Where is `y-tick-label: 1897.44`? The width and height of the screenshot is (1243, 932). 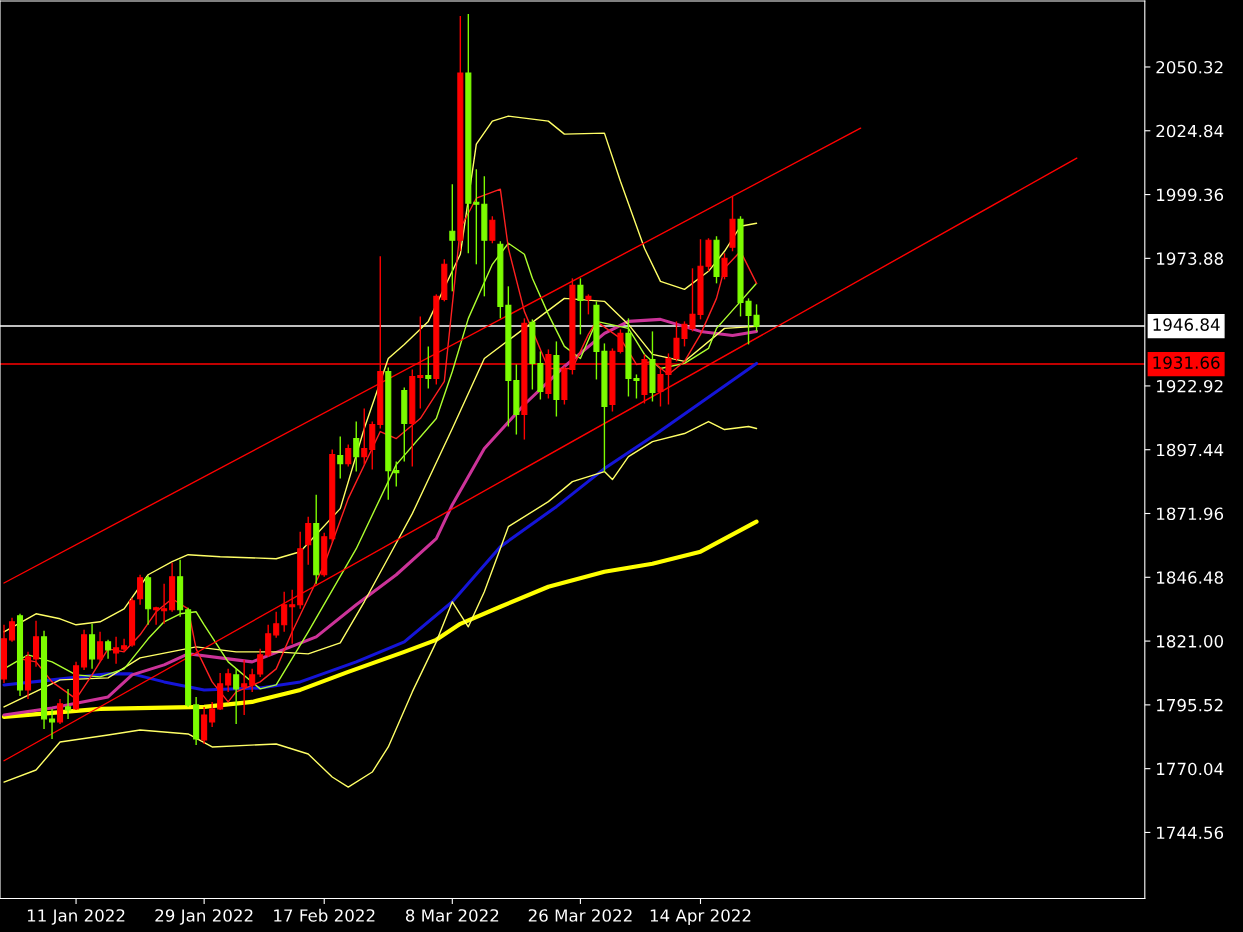 y-tick-label: 1897.44 is located at coordinates (1190, 450).